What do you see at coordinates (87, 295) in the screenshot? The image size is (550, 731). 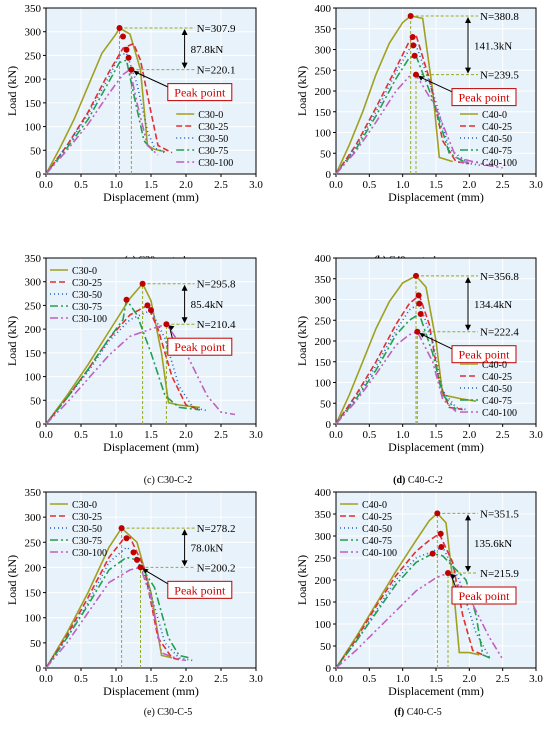 I see `legend-label: C30-50` at bounding box center [87, 295].